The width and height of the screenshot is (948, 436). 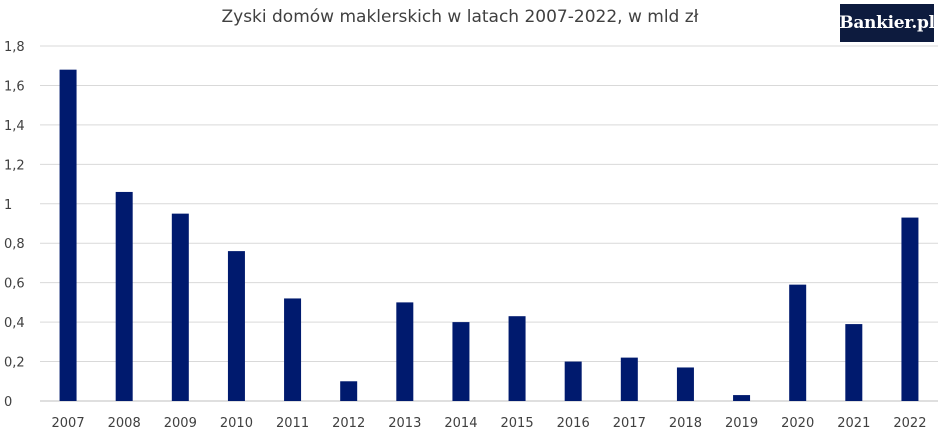 I want to click on bar-2016, so click(x=573, y=381).